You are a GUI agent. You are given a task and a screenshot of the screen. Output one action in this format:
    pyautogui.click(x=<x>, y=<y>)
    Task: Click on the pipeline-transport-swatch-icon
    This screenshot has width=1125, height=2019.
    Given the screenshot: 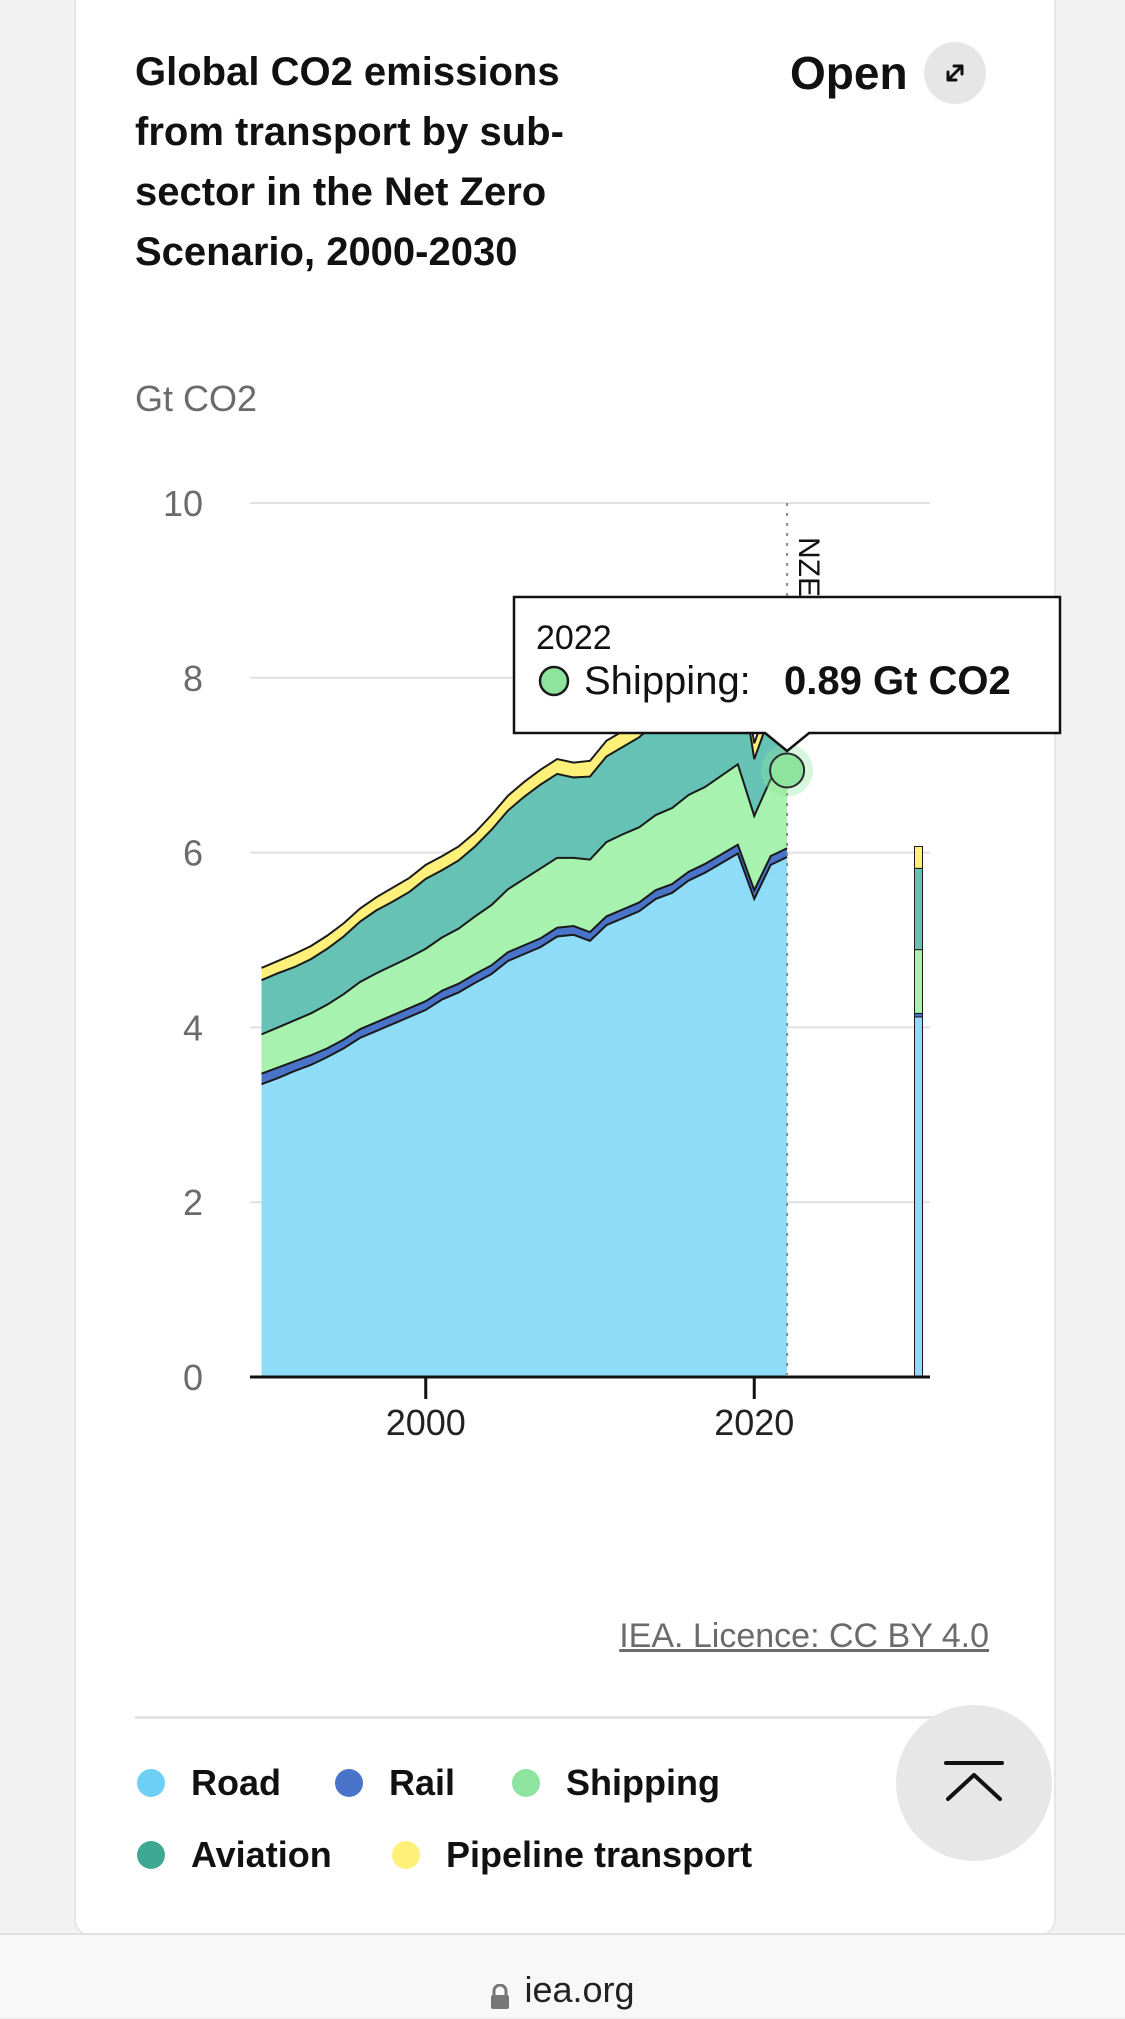 What is the action you would take?
    pyautogui.click(x=406, y=1855)
    